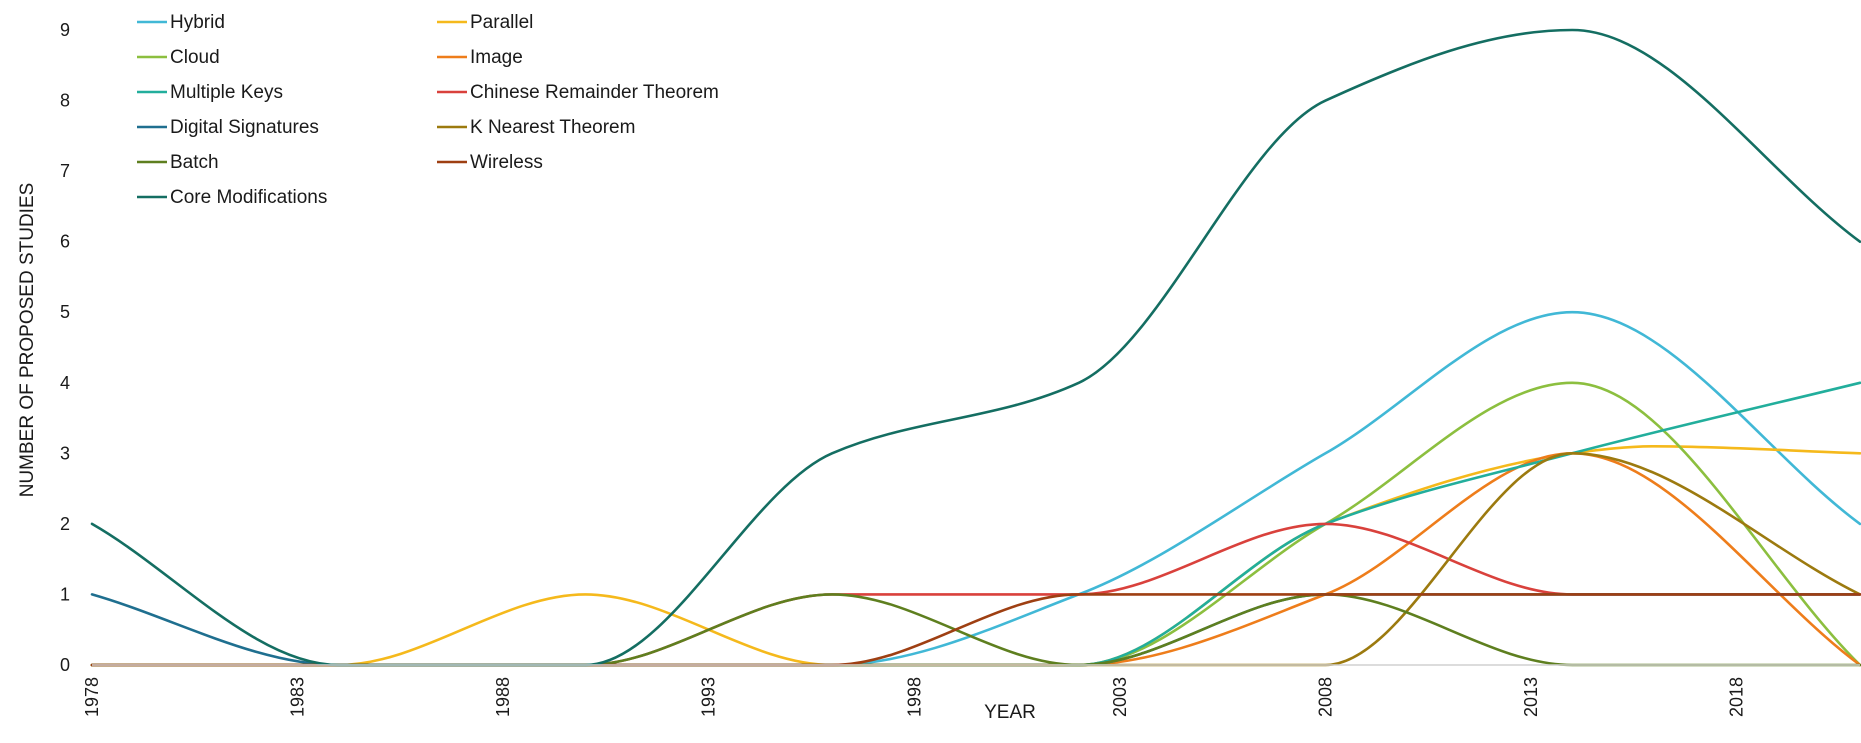  What do you see at coordinates (552, 127) in the screenshot?
I see `legend-label-k-nearest-theorem: K Nearest Theorem` at bounding box center [552, 127].